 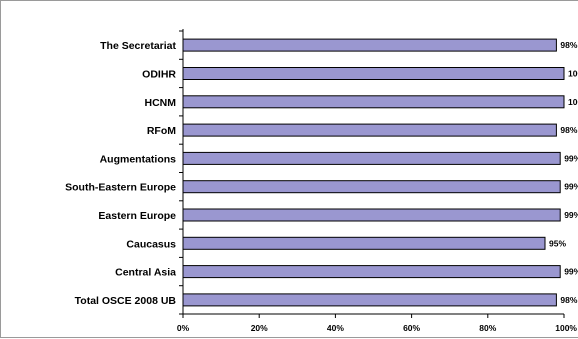 What do you see at coordinates (161, 103) in the screenshot?
I see `category-label-2: HCNM` at bounding box center [161, 103].